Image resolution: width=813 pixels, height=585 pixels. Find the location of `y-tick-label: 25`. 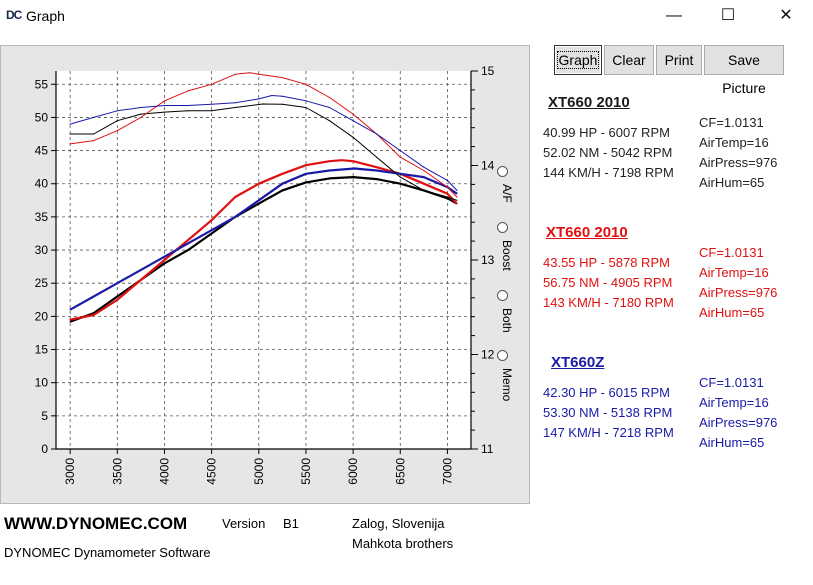

y-tick-label: 25 is located at coordinates (42, 283).